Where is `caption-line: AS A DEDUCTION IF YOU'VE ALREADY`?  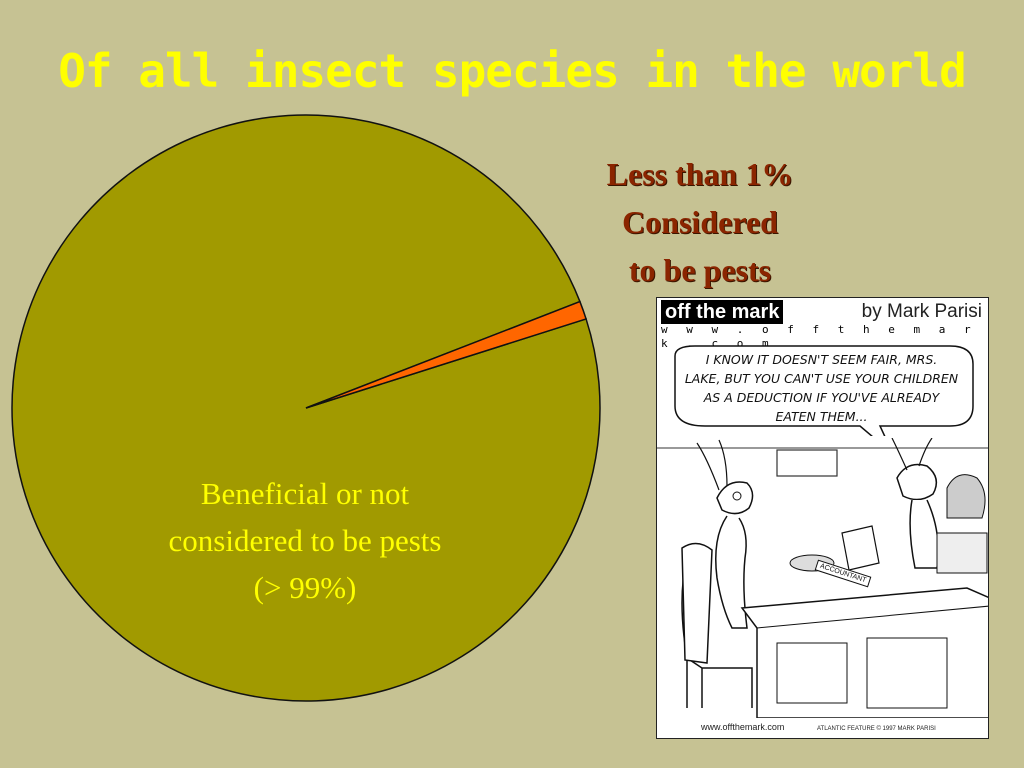 caption-line: AS A DEDUCTION IF YOU'VE ALREADY is located at coordinates (821, 397).